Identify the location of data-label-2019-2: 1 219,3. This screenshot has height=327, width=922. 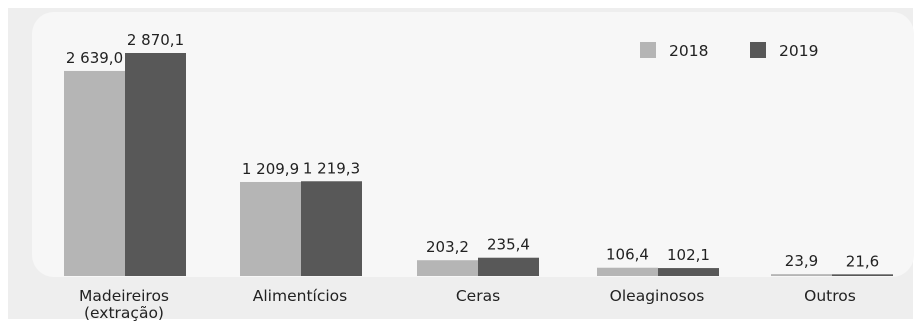
(331, 168).